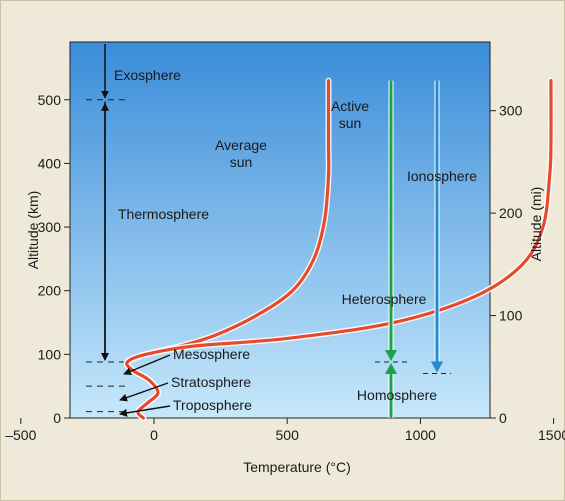 The width and height of the screenshot is (565, 501). Describe the element at coordinates (33, 230) in the screenshot. I see `left-y-axis-title: Altitude (km)` at that location.